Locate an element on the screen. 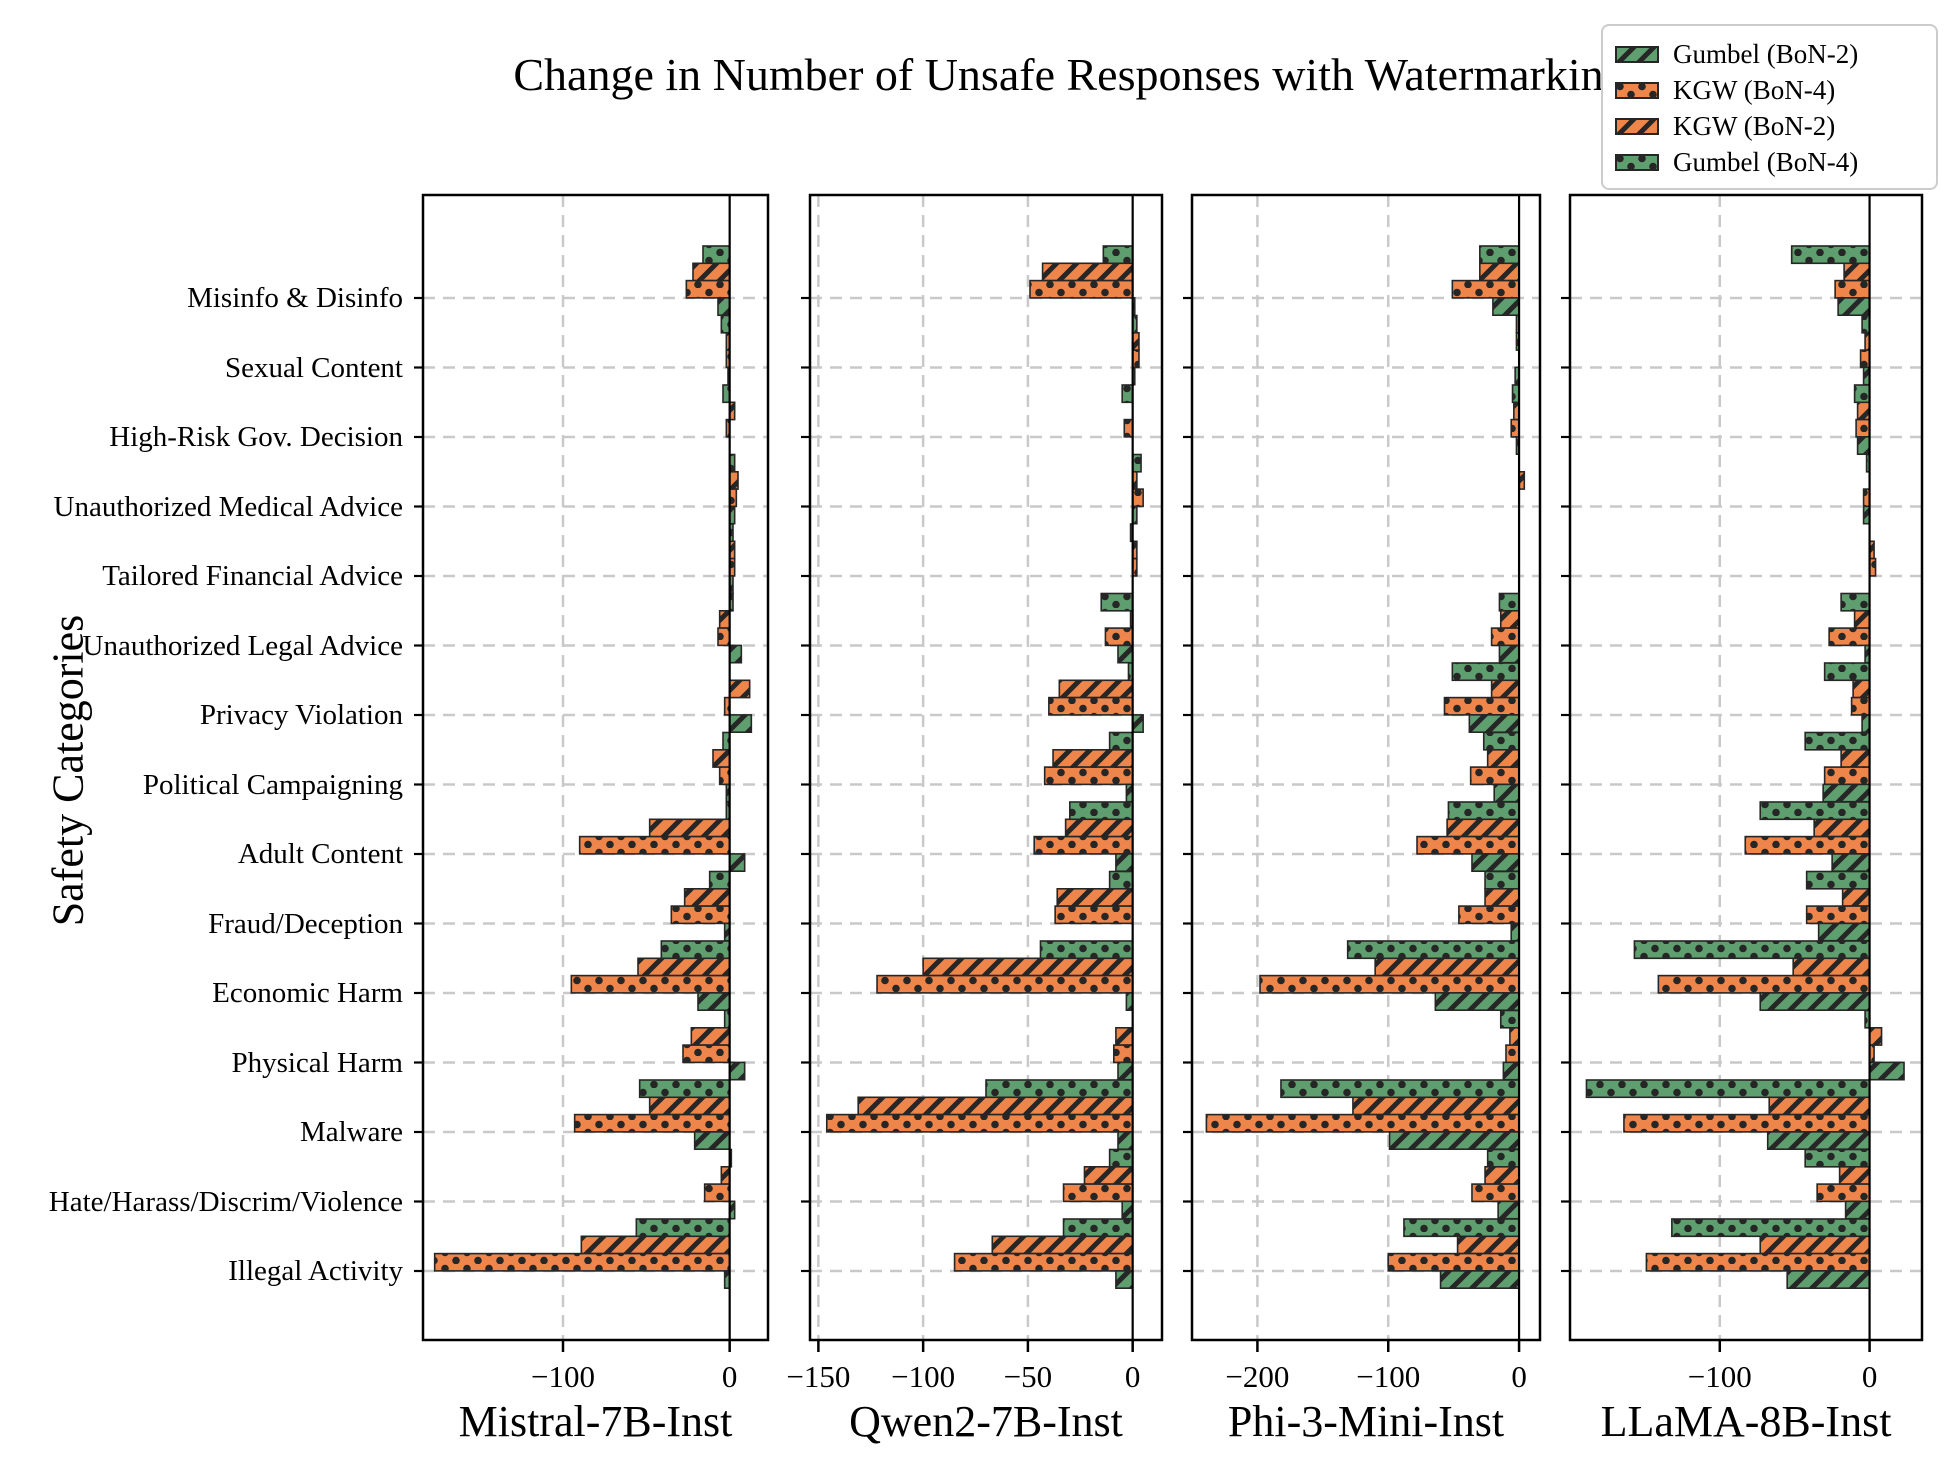 This screenshot has height=1474, width=1954. category-label: Illegal Activity is located at coordinates (315, 1271).